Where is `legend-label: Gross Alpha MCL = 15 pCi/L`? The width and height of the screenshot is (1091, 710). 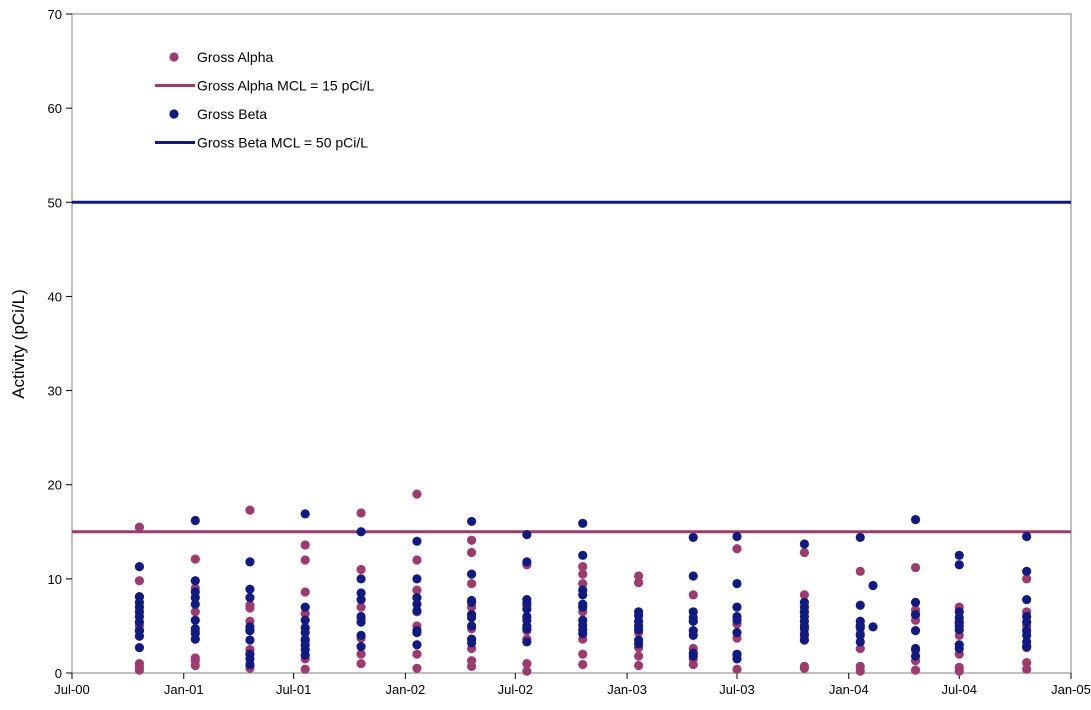
legend-label: Gross Alpha MCL = 15 pCi/L is located at coordinates (286, 86).